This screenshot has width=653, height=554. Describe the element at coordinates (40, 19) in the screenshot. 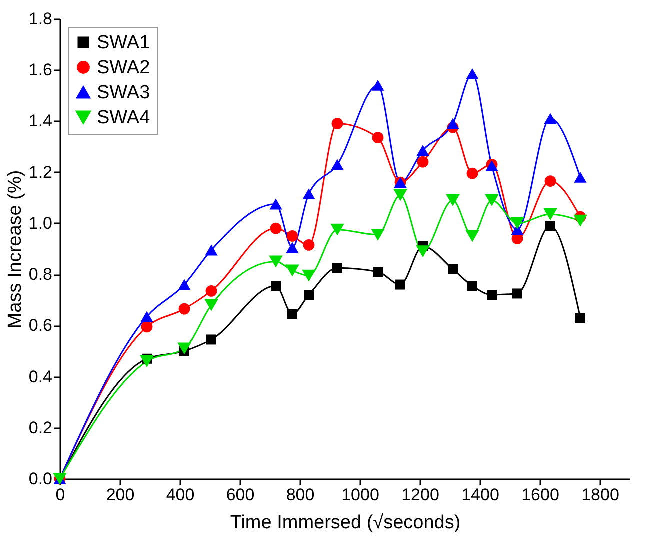

I see `y-tick-label: 1.8` at that location.